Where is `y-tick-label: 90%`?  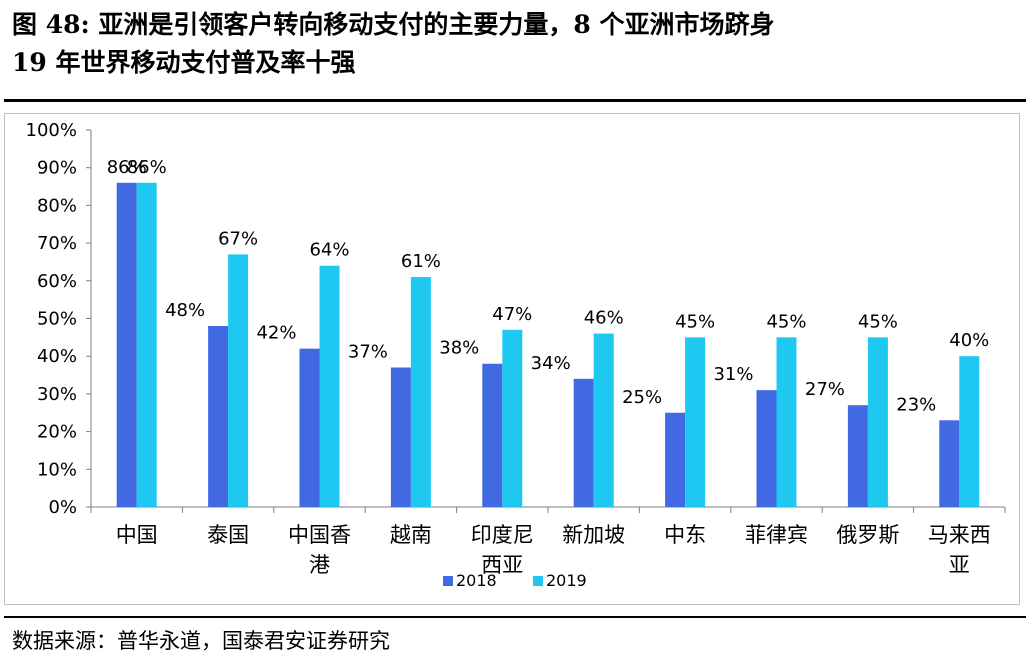
y-tick-label: 90% is located at coordinates (57, 168).